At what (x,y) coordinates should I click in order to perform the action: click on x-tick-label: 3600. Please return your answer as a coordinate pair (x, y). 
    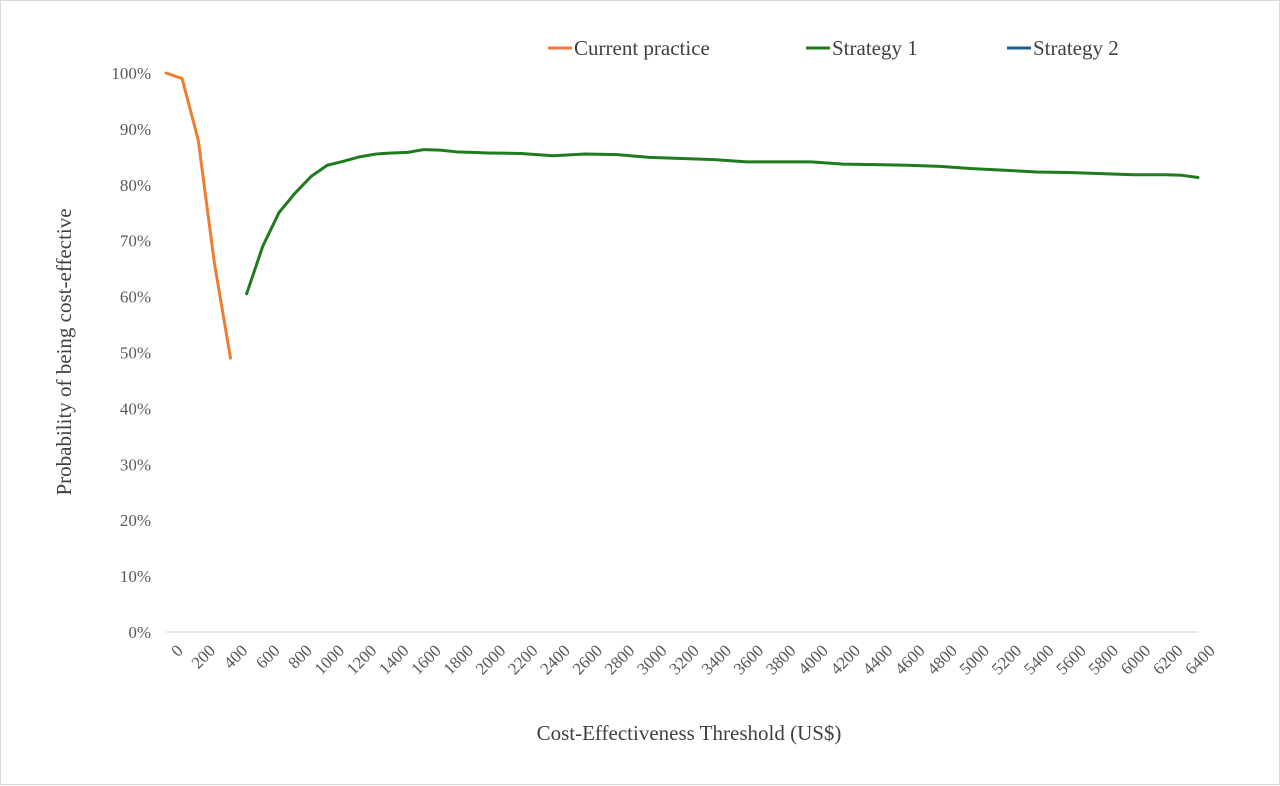
    Looking at the image, I should click on (748, 659).